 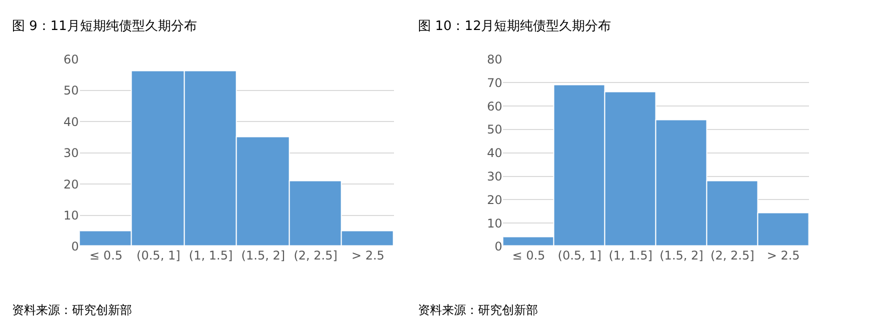 I want to click on chart-title: 图 10：12月短期纯债型久期分布, so click(x=515, y=26).